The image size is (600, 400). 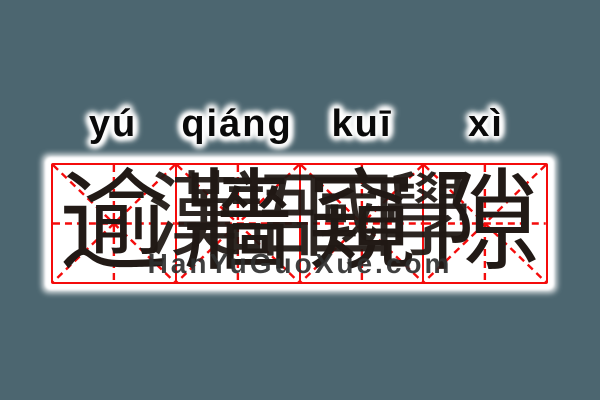 I want to click on idiom-character-1: 逾, so click(x=113, y=221).